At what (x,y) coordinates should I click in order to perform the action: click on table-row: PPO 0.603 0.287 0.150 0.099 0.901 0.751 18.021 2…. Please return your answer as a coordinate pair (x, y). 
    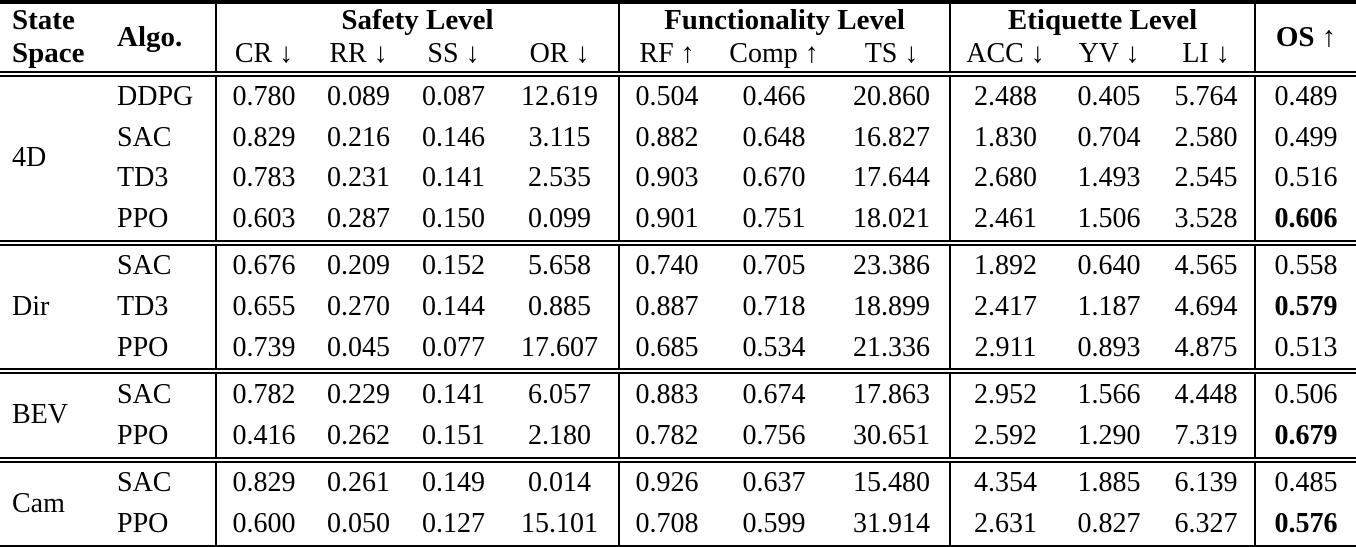
    Looking at the image, I should click on (678, 220).